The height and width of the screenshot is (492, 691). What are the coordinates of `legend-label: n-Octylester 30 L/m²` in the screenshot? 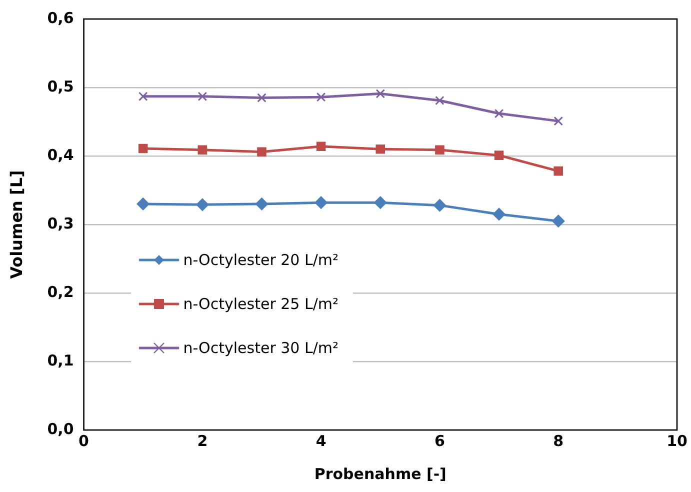 It's located at (261, 348).